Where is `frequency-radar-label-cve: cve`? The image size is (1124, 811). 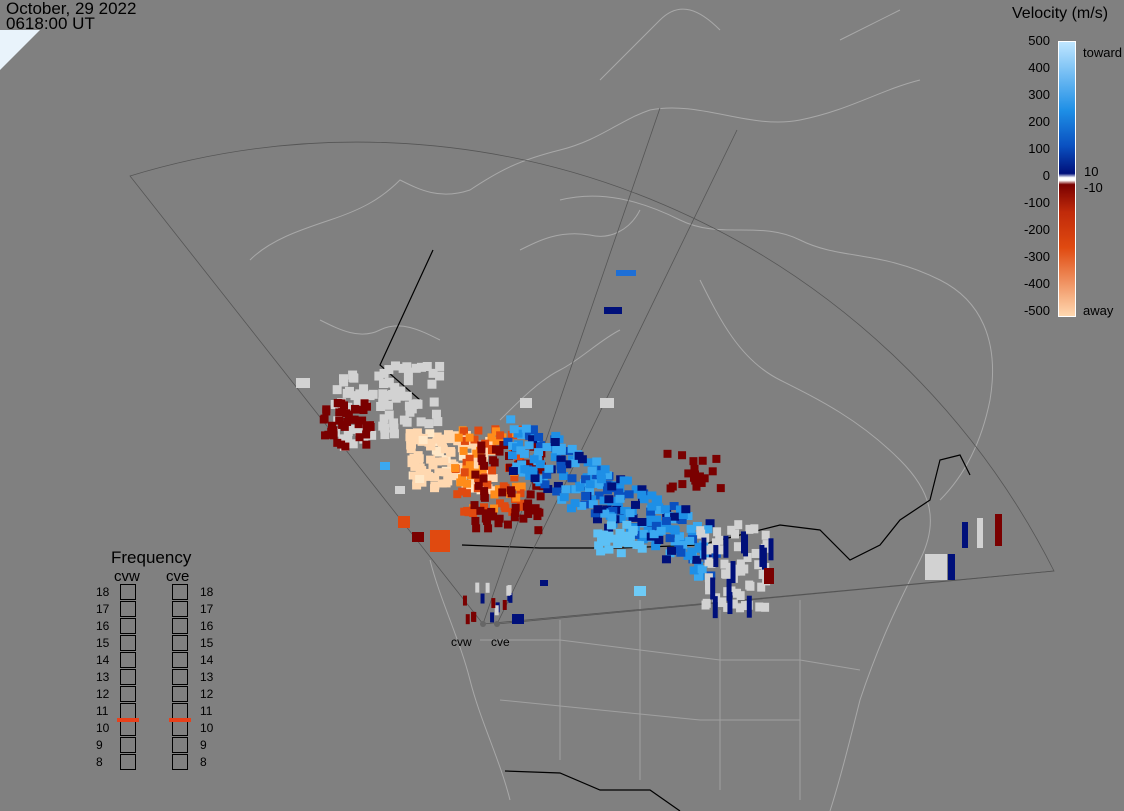
frequency-radar-label-cve: cve is located at coordinates (178, 576).